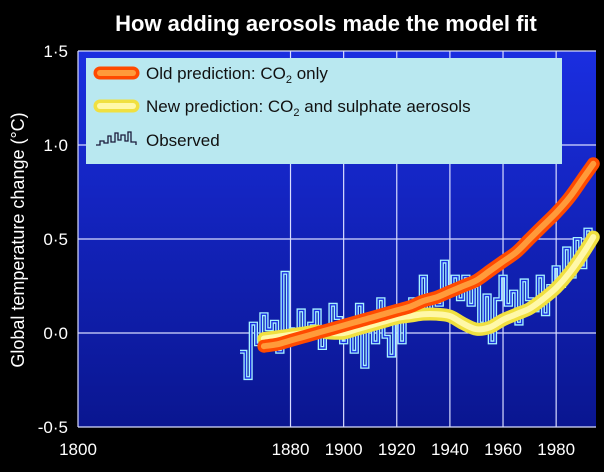 This screenshot has width=604, height=472. I want to click on x-tick-label: 1980, so click(556, 449).